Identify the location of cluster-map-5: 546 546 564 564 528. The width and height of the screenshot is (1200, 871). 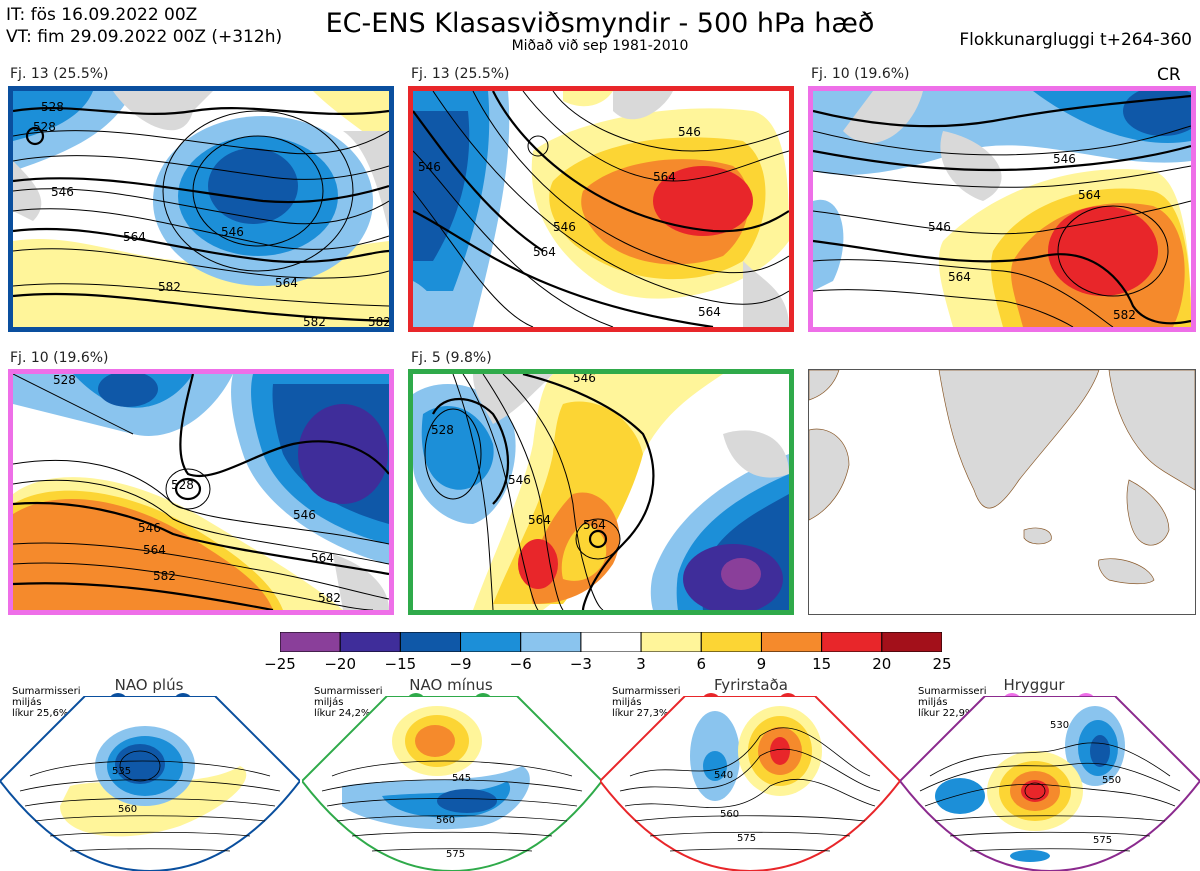
(601, 492).